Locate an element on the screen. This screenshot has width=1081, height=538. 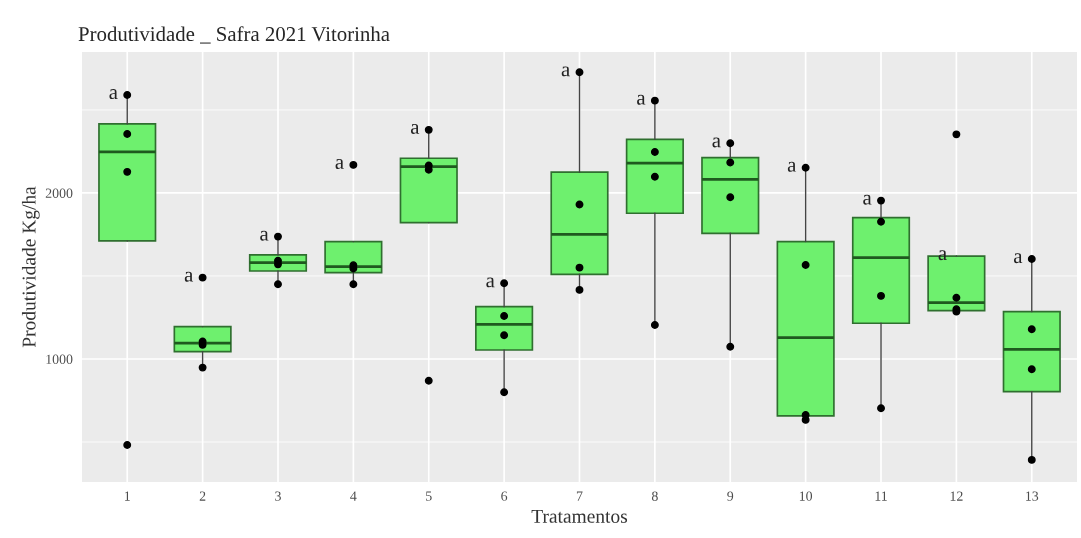
x-tick-label: 9 is located at coordinates (730, 496).